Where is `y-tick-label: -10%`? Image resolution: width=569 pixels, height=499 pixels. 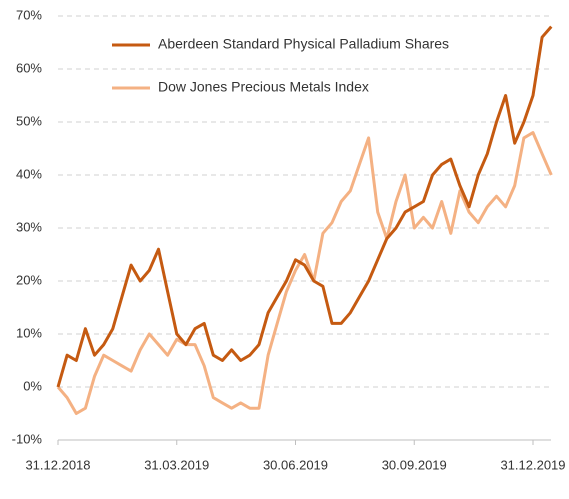
y-tick-label: -10% is located at coordinates (27, 438).